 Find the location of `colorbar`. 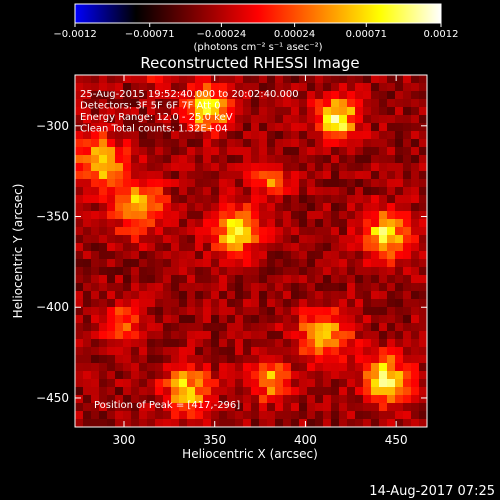

colorbar is located at coordinates (258, 13).